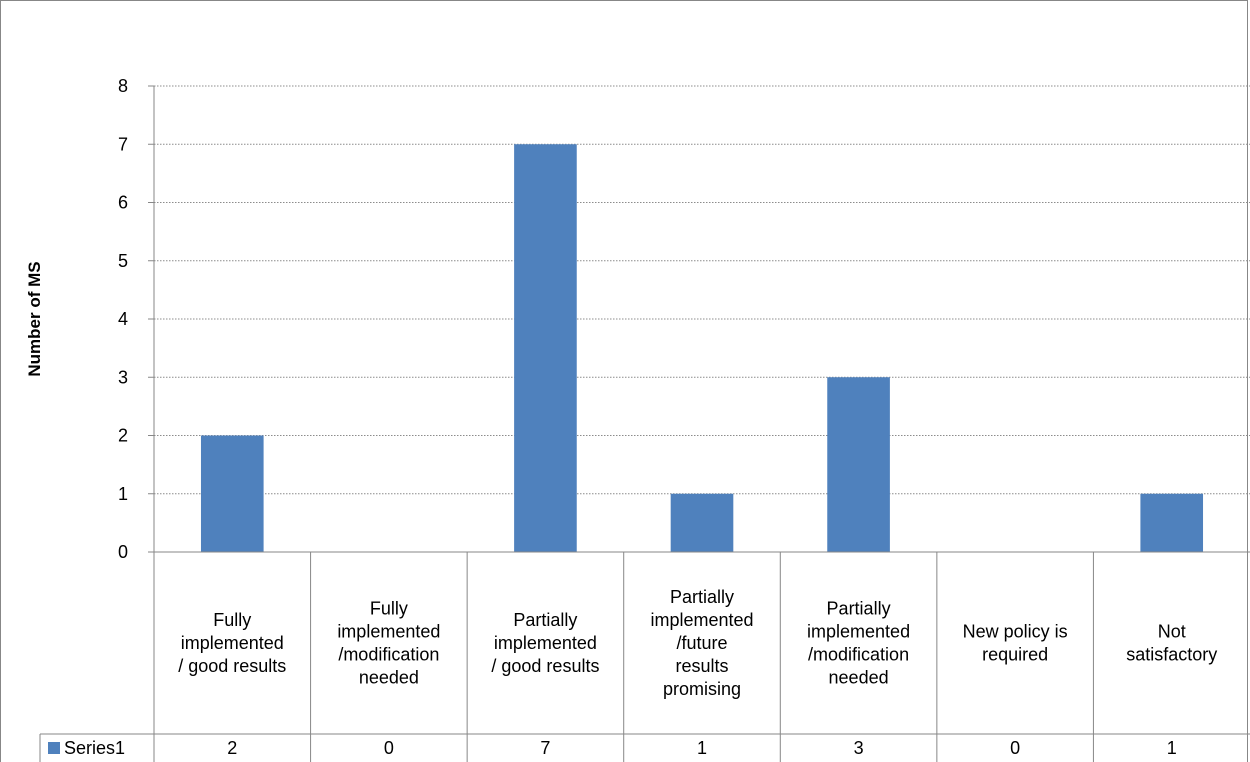 This screenshot has width=1250, height=762. What do you see at coordinates (123, 261) in the screenshot?
I see `y-tick-label: 5` at bounding box center [123, 261].